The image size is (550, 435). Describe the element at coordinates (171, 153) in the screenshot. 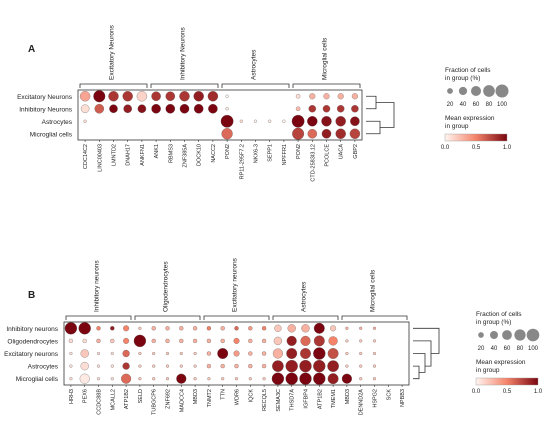

I see `gene-label: RBMS3` at that location.